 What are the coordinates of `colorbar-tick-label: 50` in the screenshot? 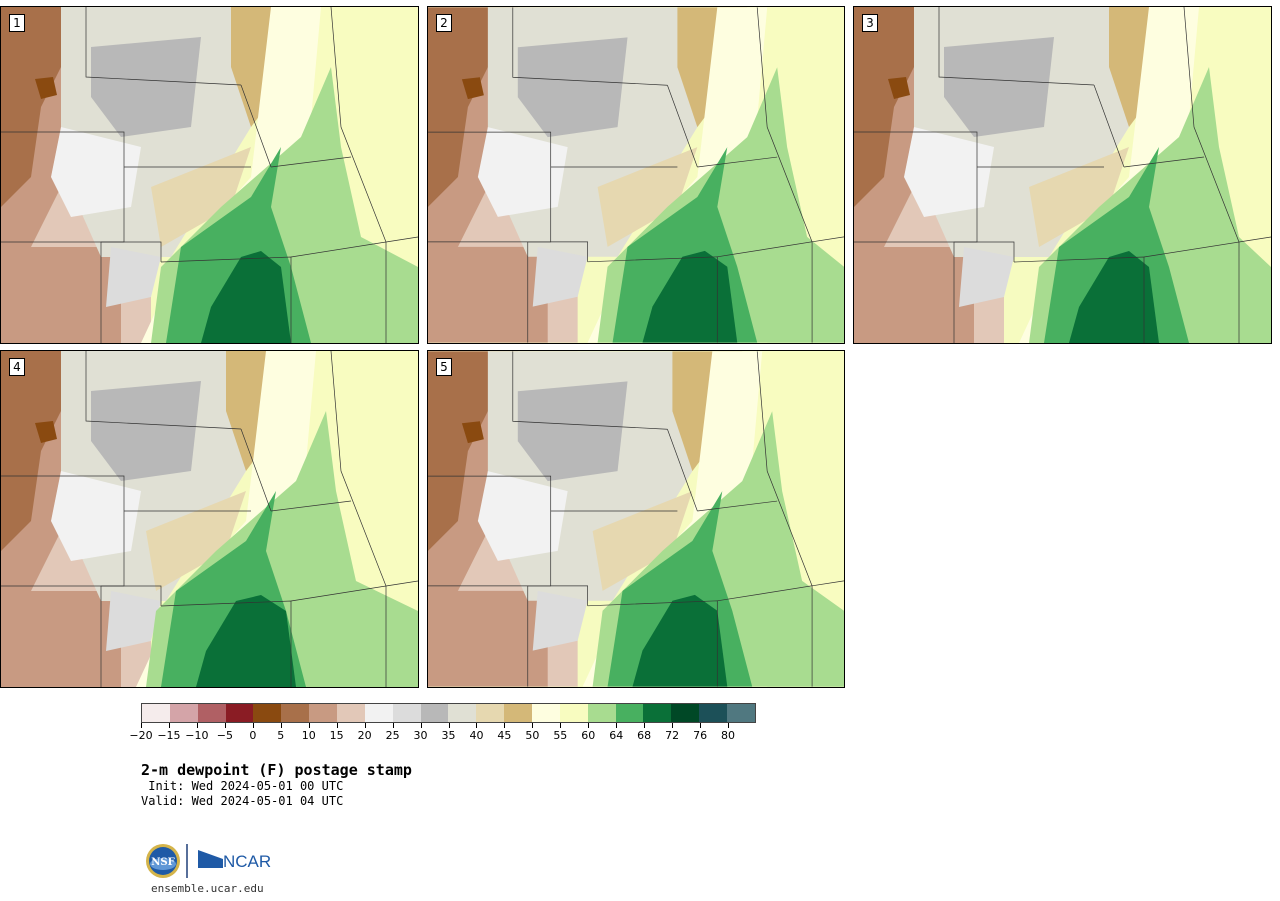 It's located at (532, 735).